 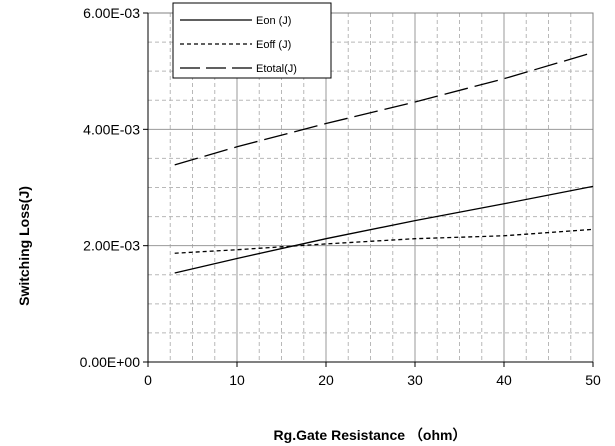 I want to click on x-tick-label: 30, so click(x=415, y=380).